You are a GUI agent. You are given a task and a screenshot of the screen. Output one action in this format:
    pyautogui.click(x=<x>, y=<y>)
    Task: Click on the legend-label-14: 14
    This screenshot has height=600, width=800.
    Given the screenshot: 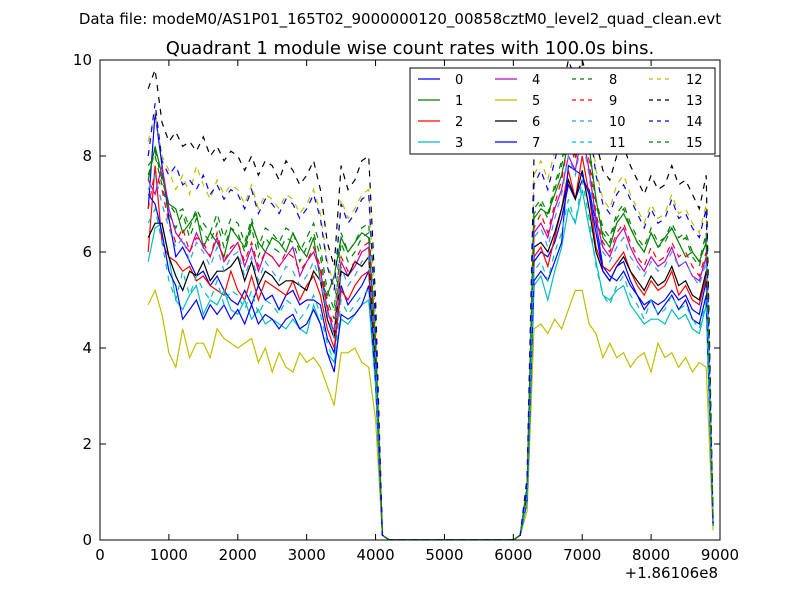 What is the action you would take?
    pyautogui.click(x=694, y=122)
    